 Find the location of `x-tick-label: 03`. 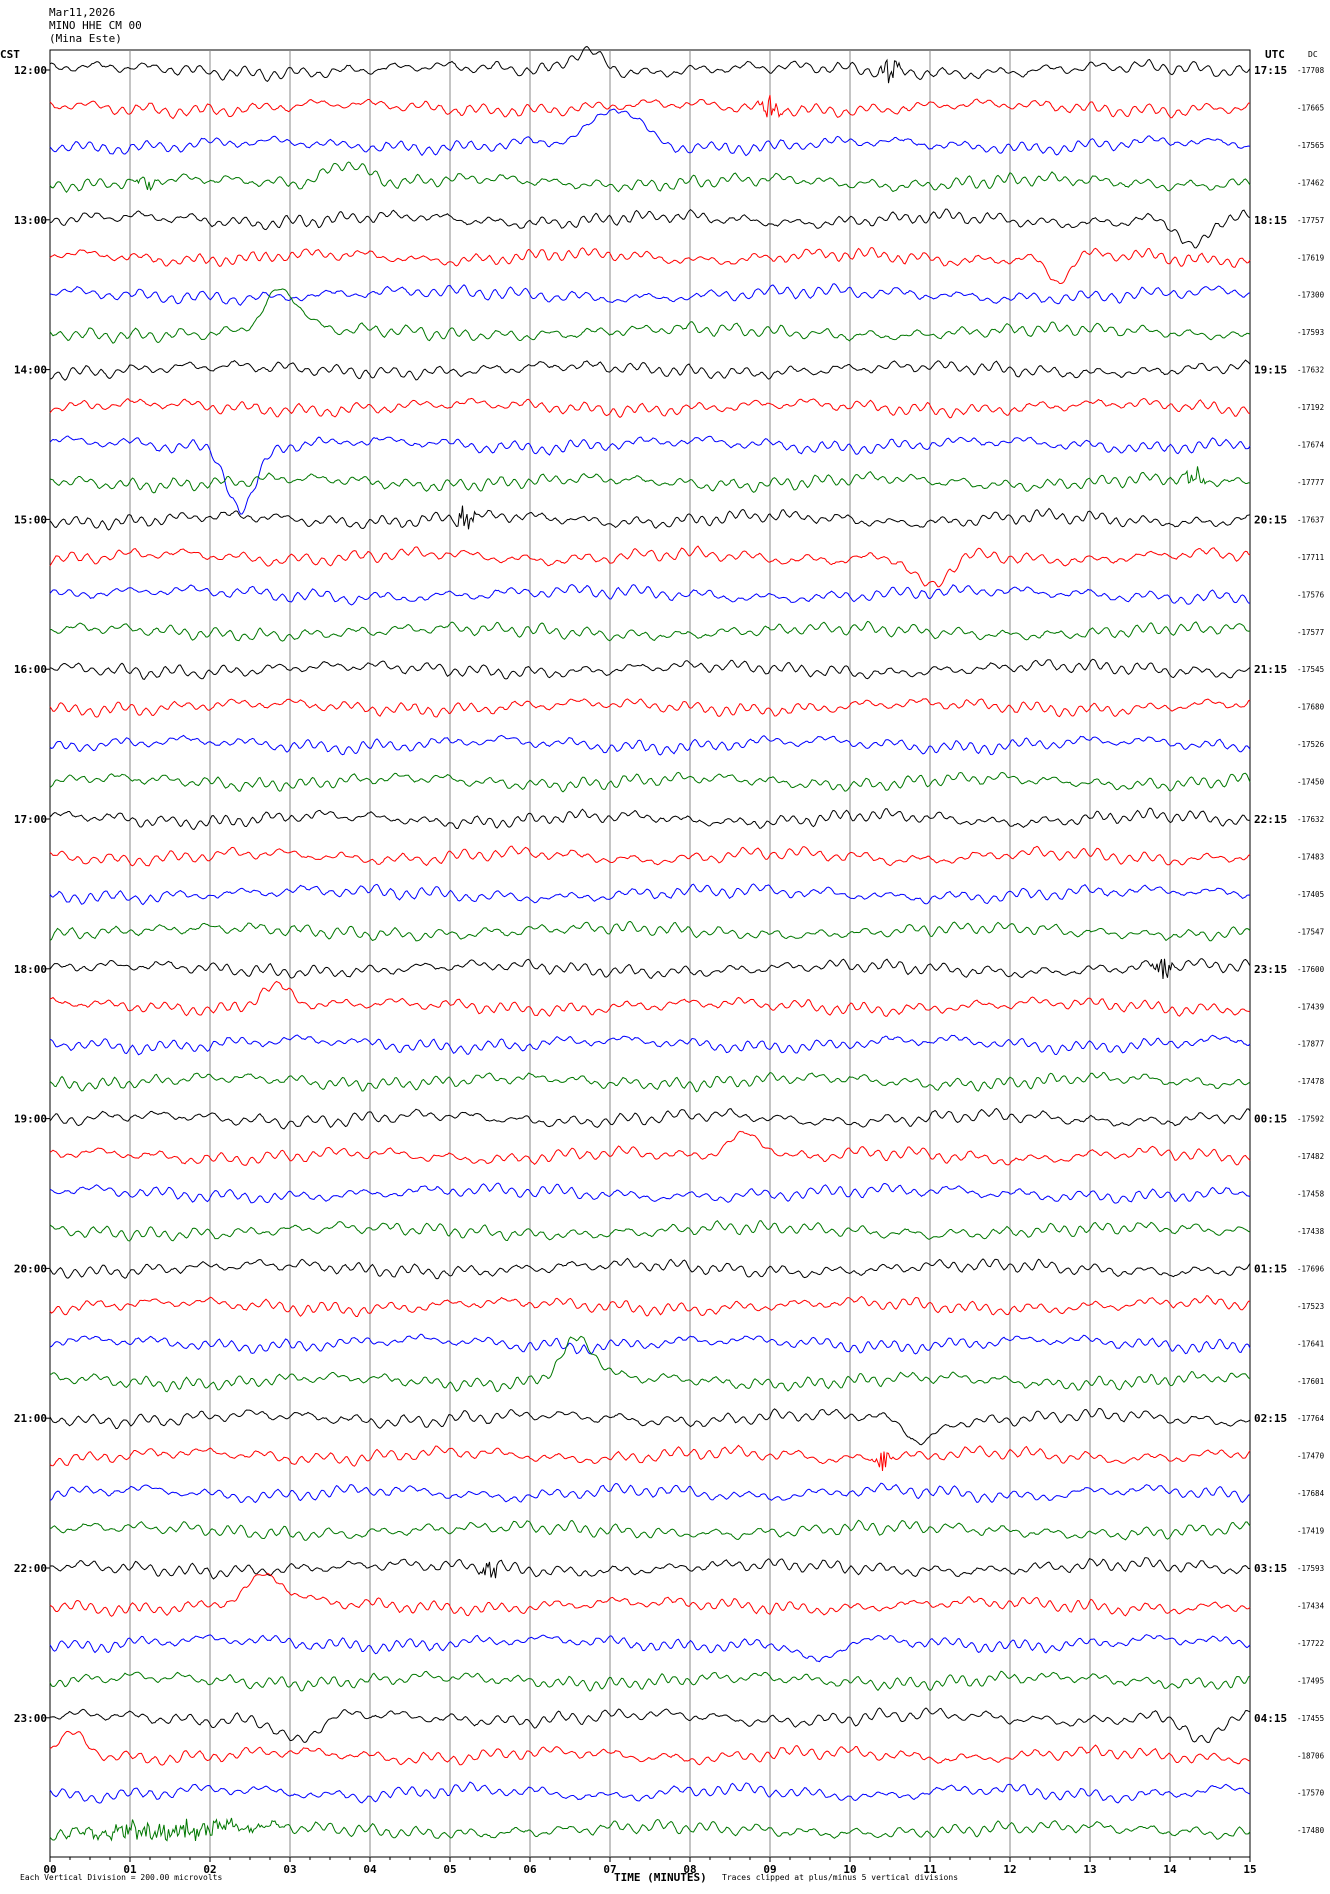

x-tick-label: 03 is located at coordinates (289, 1869).